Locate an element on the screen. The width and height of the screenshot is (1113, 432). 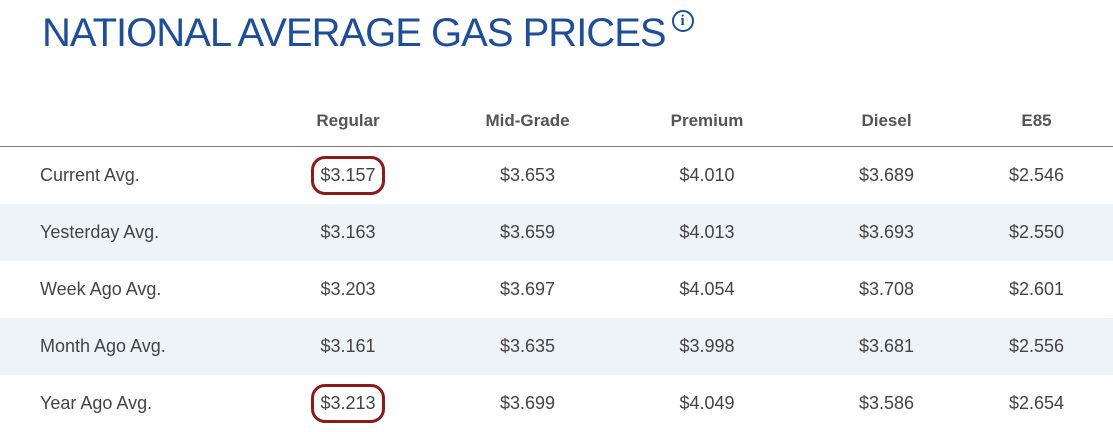
price-cell: $3.157 is located at coordinates (348, 176).